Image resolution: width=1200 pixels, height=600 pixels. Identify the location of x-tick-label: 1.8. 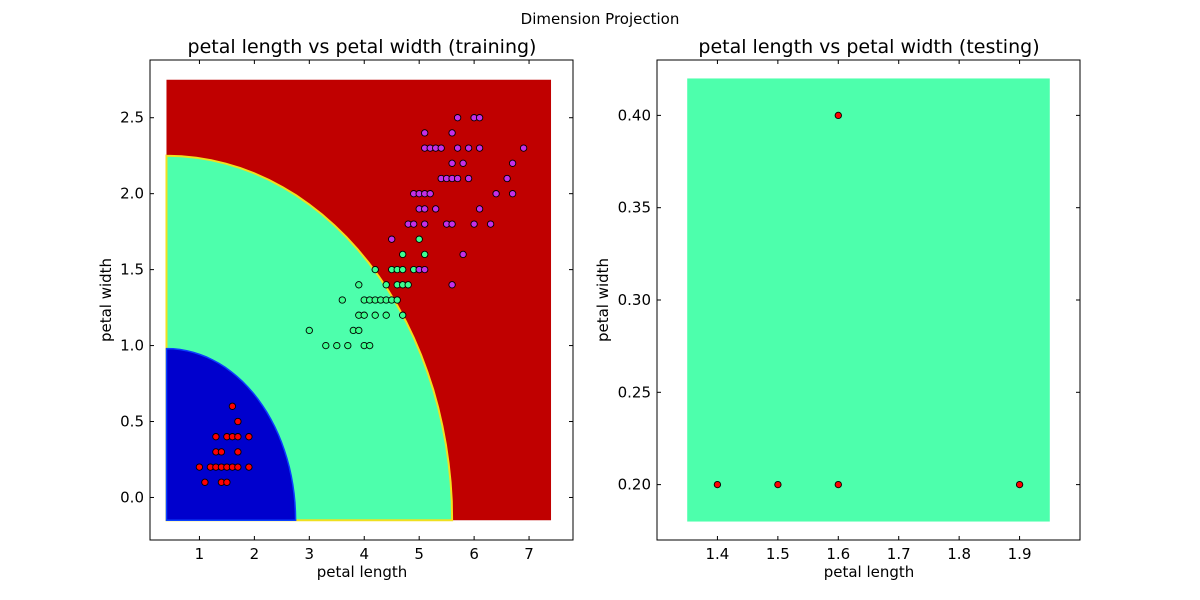
(959, 554).